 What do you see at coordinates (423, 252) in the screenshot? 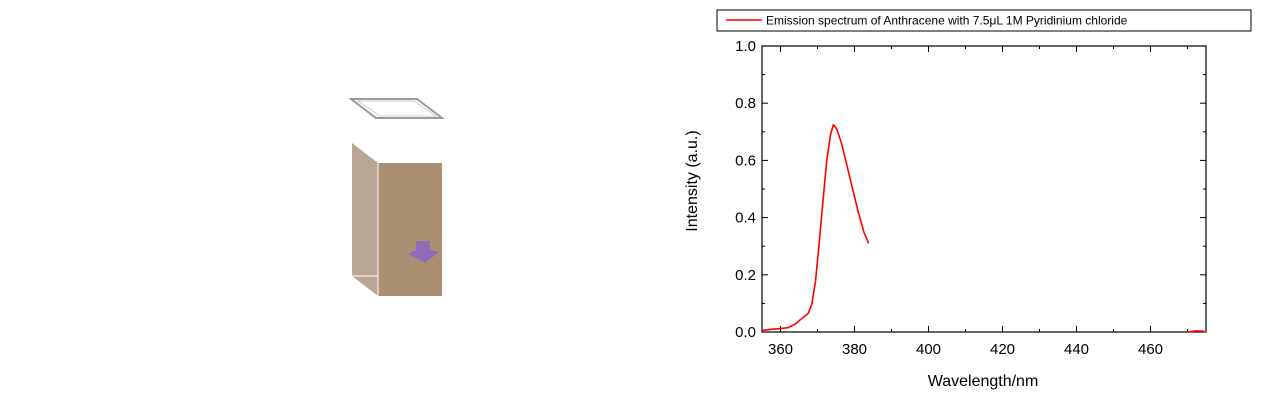
I see `light-arrow-icon` at bounding box center [423, 252].